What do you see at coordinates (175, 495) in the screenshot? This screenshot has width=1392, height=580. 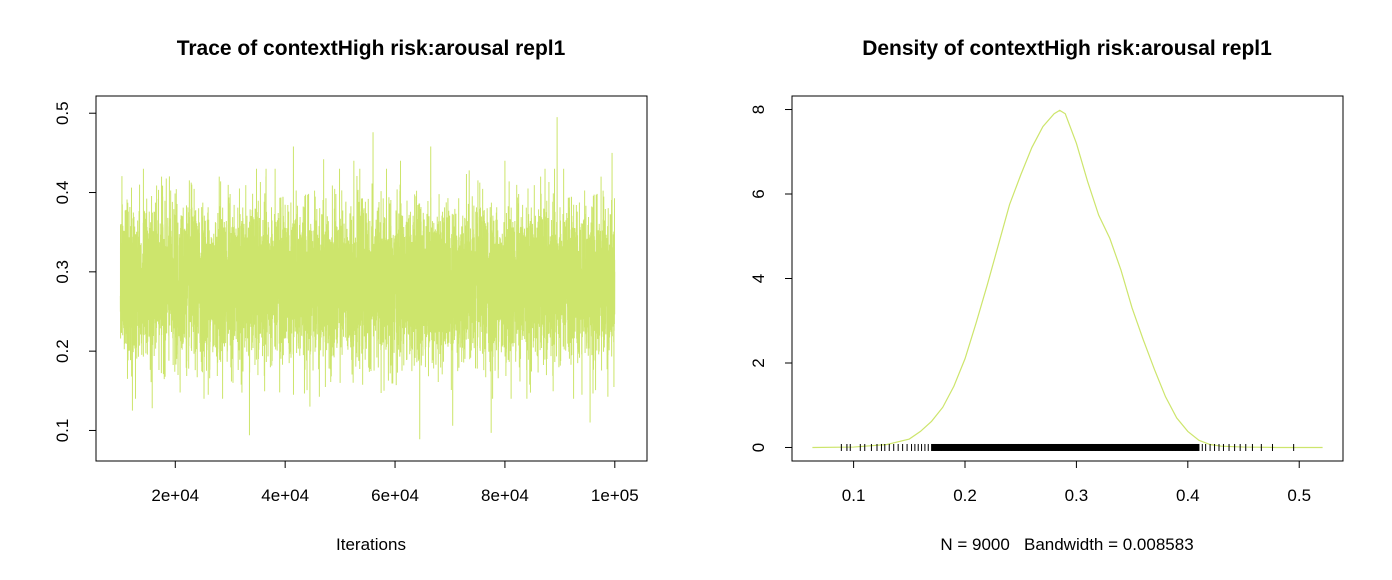 I see `x-tick-label: 2e+04` at bounding box center [175, 495].